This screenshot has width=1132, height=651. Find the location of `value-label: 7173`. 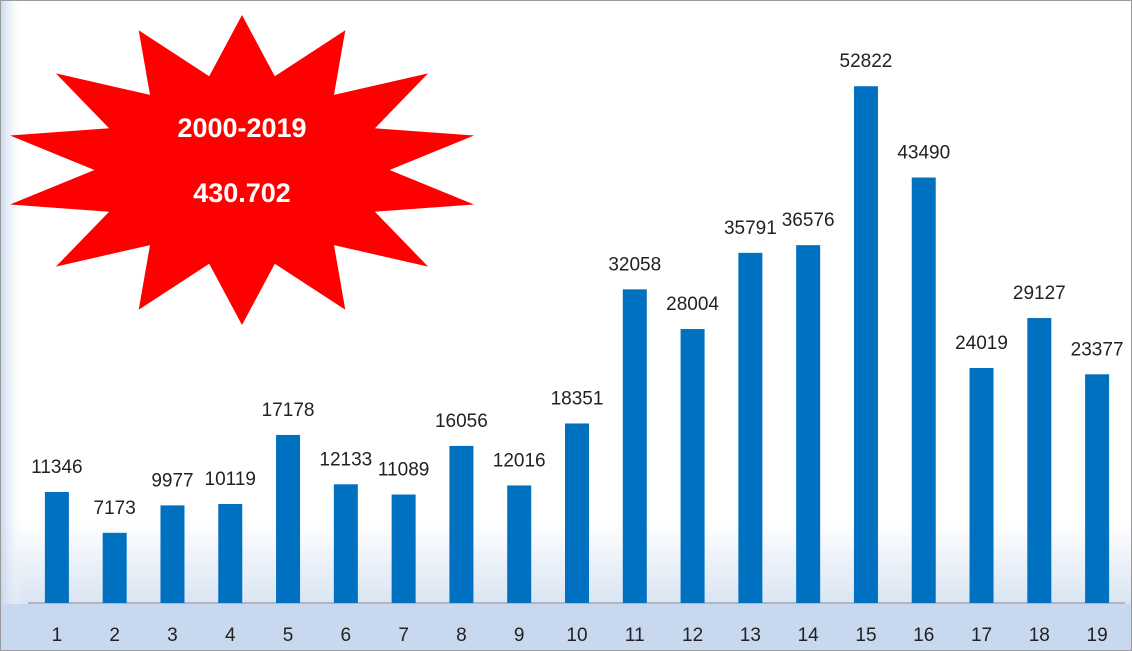

value-label: 7173 is located at coordinates (115, 508).